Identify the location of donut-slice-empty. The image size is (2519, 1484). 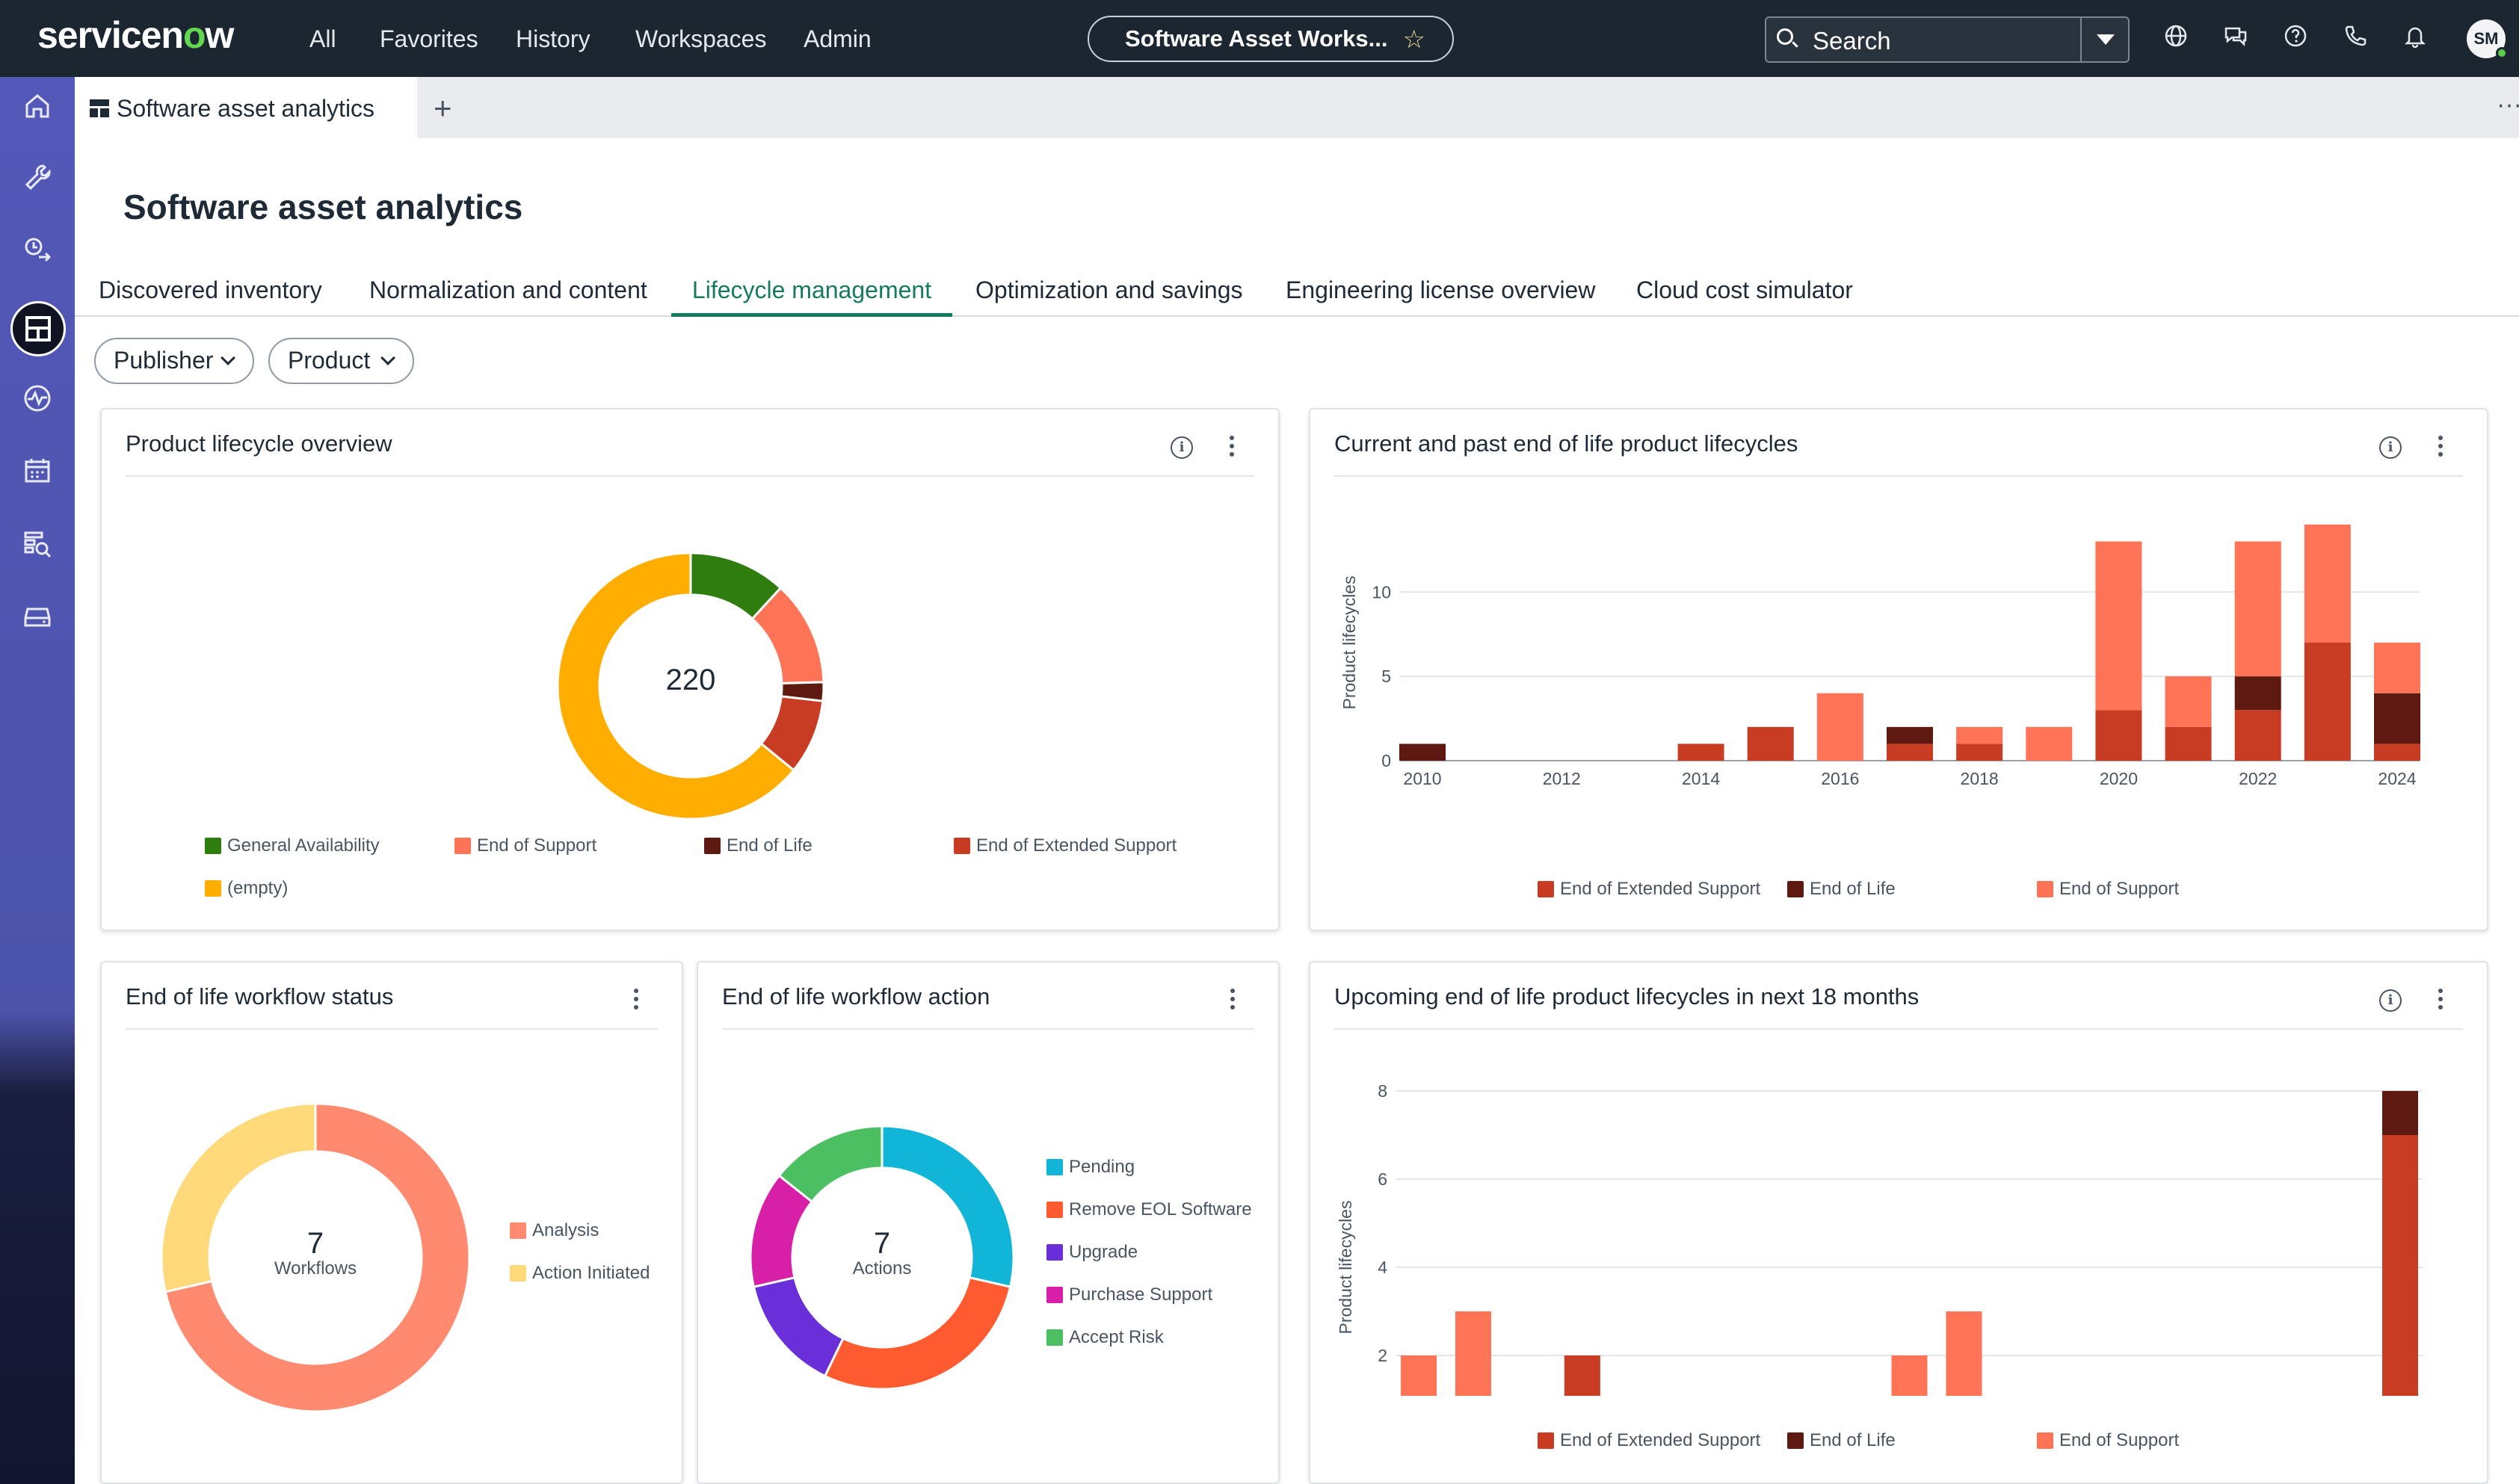
(675, 686).